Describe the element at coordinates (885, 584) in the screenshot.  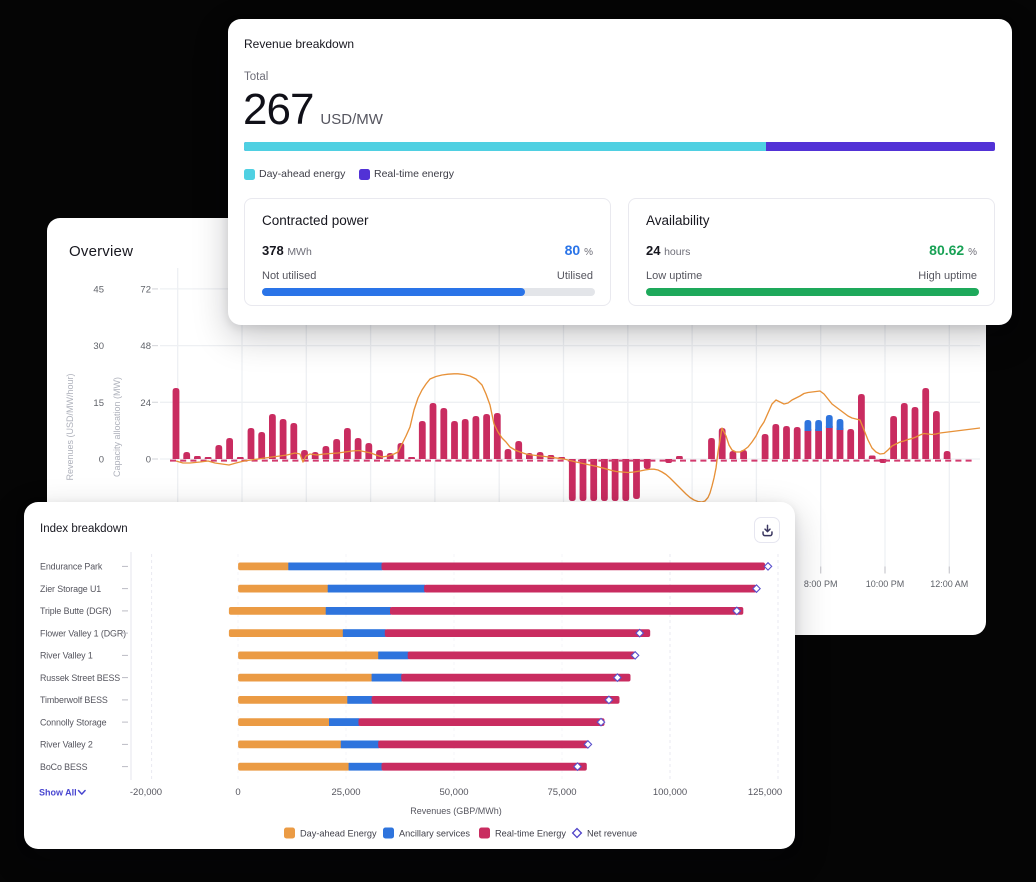
I see `svg-text: 10:00 PM` at that location.